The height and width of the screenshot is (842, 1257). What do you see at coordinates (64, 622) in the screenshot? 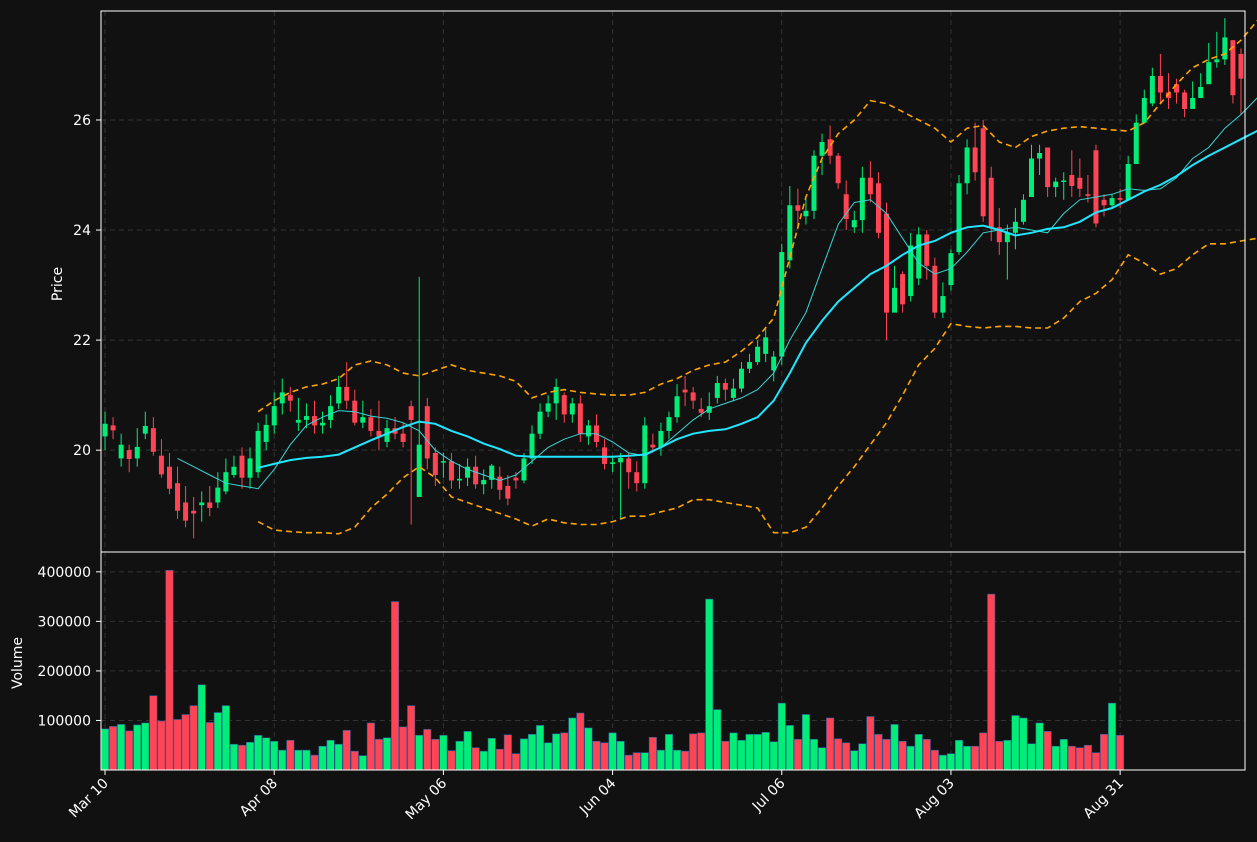
I see `volume-tick-label: 300000` at bounding box center [64, 622].